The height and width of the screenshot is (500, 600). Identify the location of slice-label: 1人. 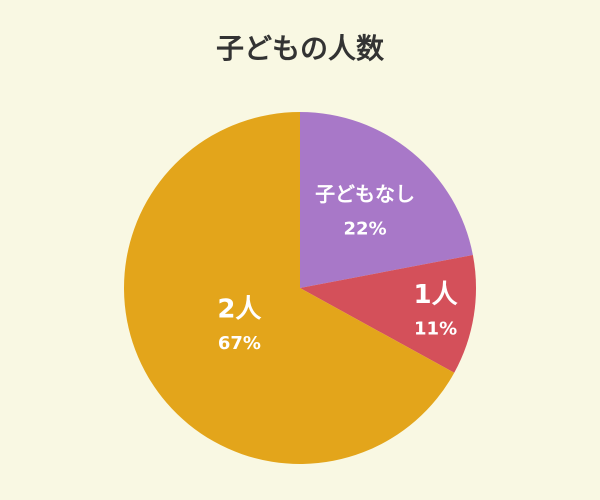
(436, 295).